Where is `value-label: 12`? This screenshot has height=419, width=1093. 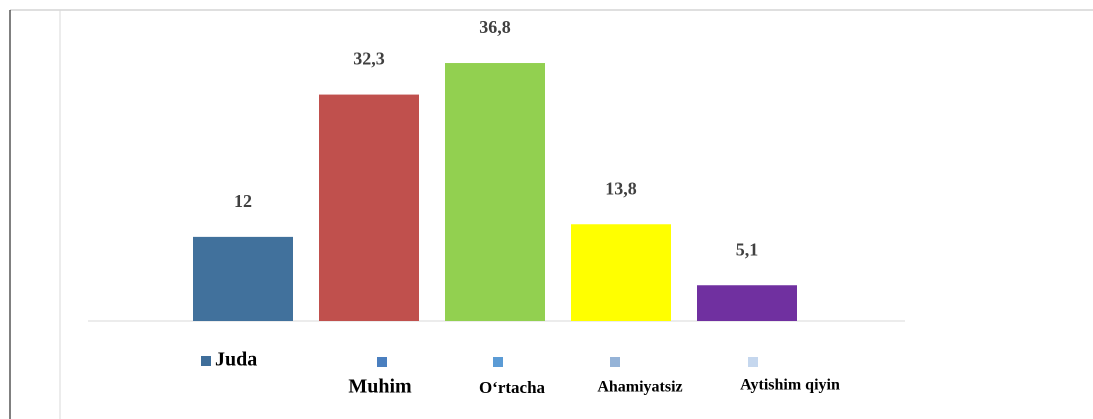 value-label: 12 is located at coordinates (243, 201).